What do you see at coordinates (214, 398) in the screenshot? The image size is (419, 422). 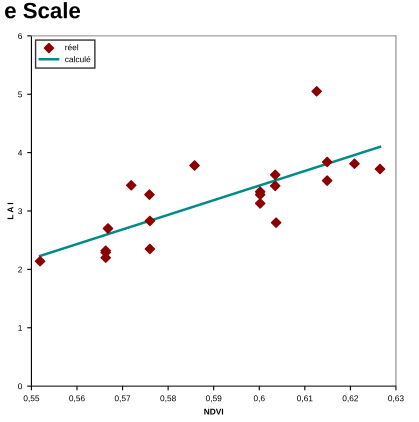 I see `x-tick-label: 0,59` at bounding box center [214, 398].